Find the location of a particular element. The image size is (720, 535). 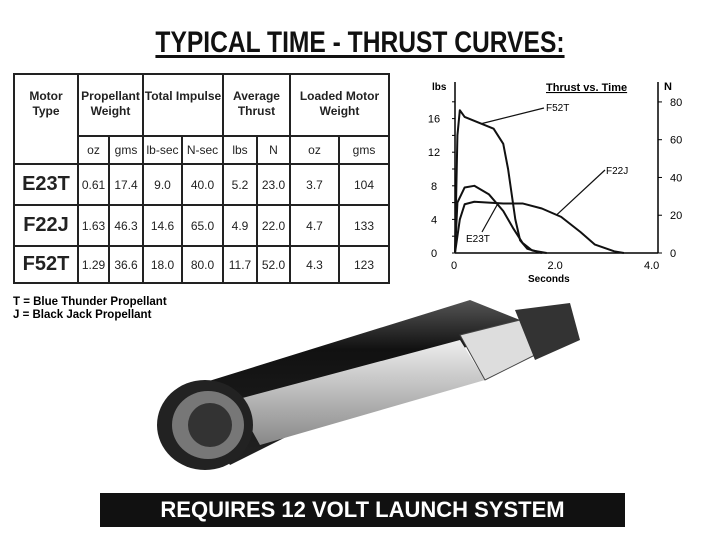

cell: 4.7 is located at coordinates (314, 225).